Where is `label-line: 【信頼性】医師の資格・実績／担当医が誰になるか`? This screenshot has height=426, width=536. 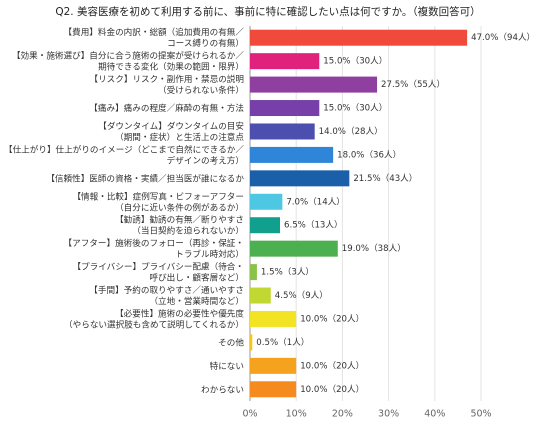 label-line: 【信頼性】医師の資格・実績／担当医が誰になるか is located at coordinates (145, 178).